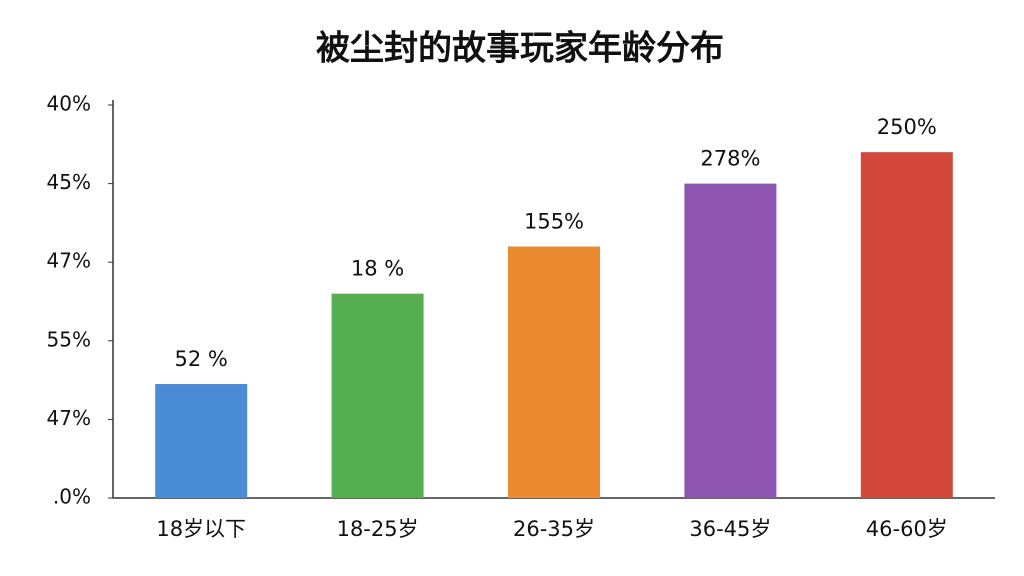  I want to click on y-tick-label: 45%, so click(69, 182).